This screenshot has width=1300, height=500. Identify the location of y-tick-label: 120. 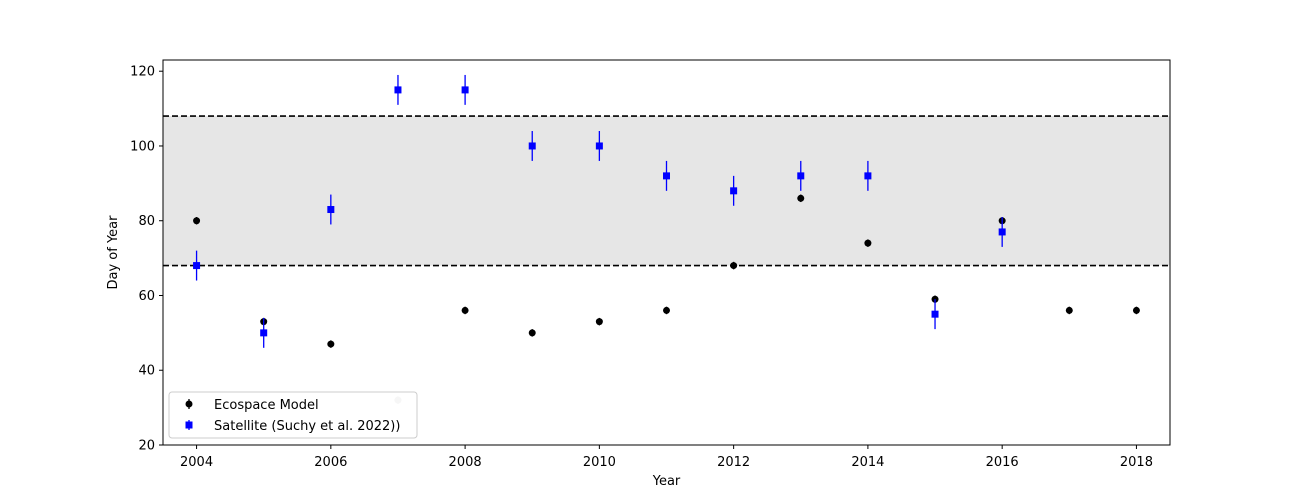
(142, 72).